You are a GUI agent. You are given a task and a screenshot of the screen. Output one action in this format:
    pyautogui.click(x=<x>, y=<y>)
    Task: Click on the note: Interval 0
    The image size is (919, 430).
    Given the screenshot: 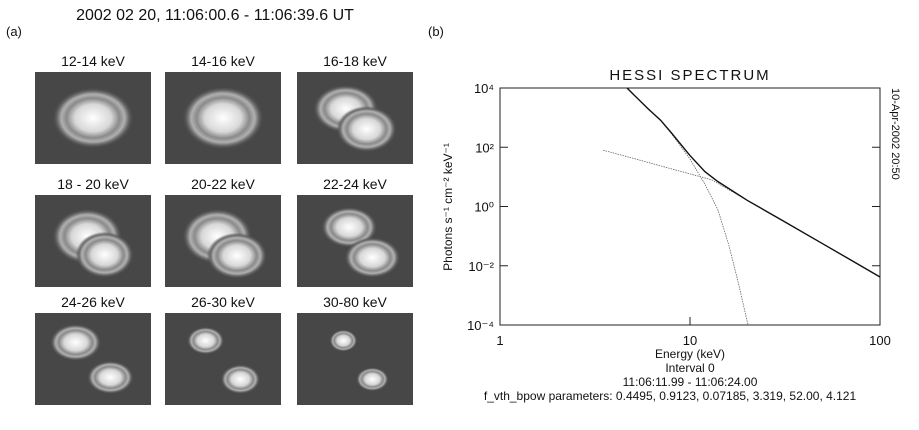 What is the action you would take?
    pyautogui.click(x=690, y=368)
    